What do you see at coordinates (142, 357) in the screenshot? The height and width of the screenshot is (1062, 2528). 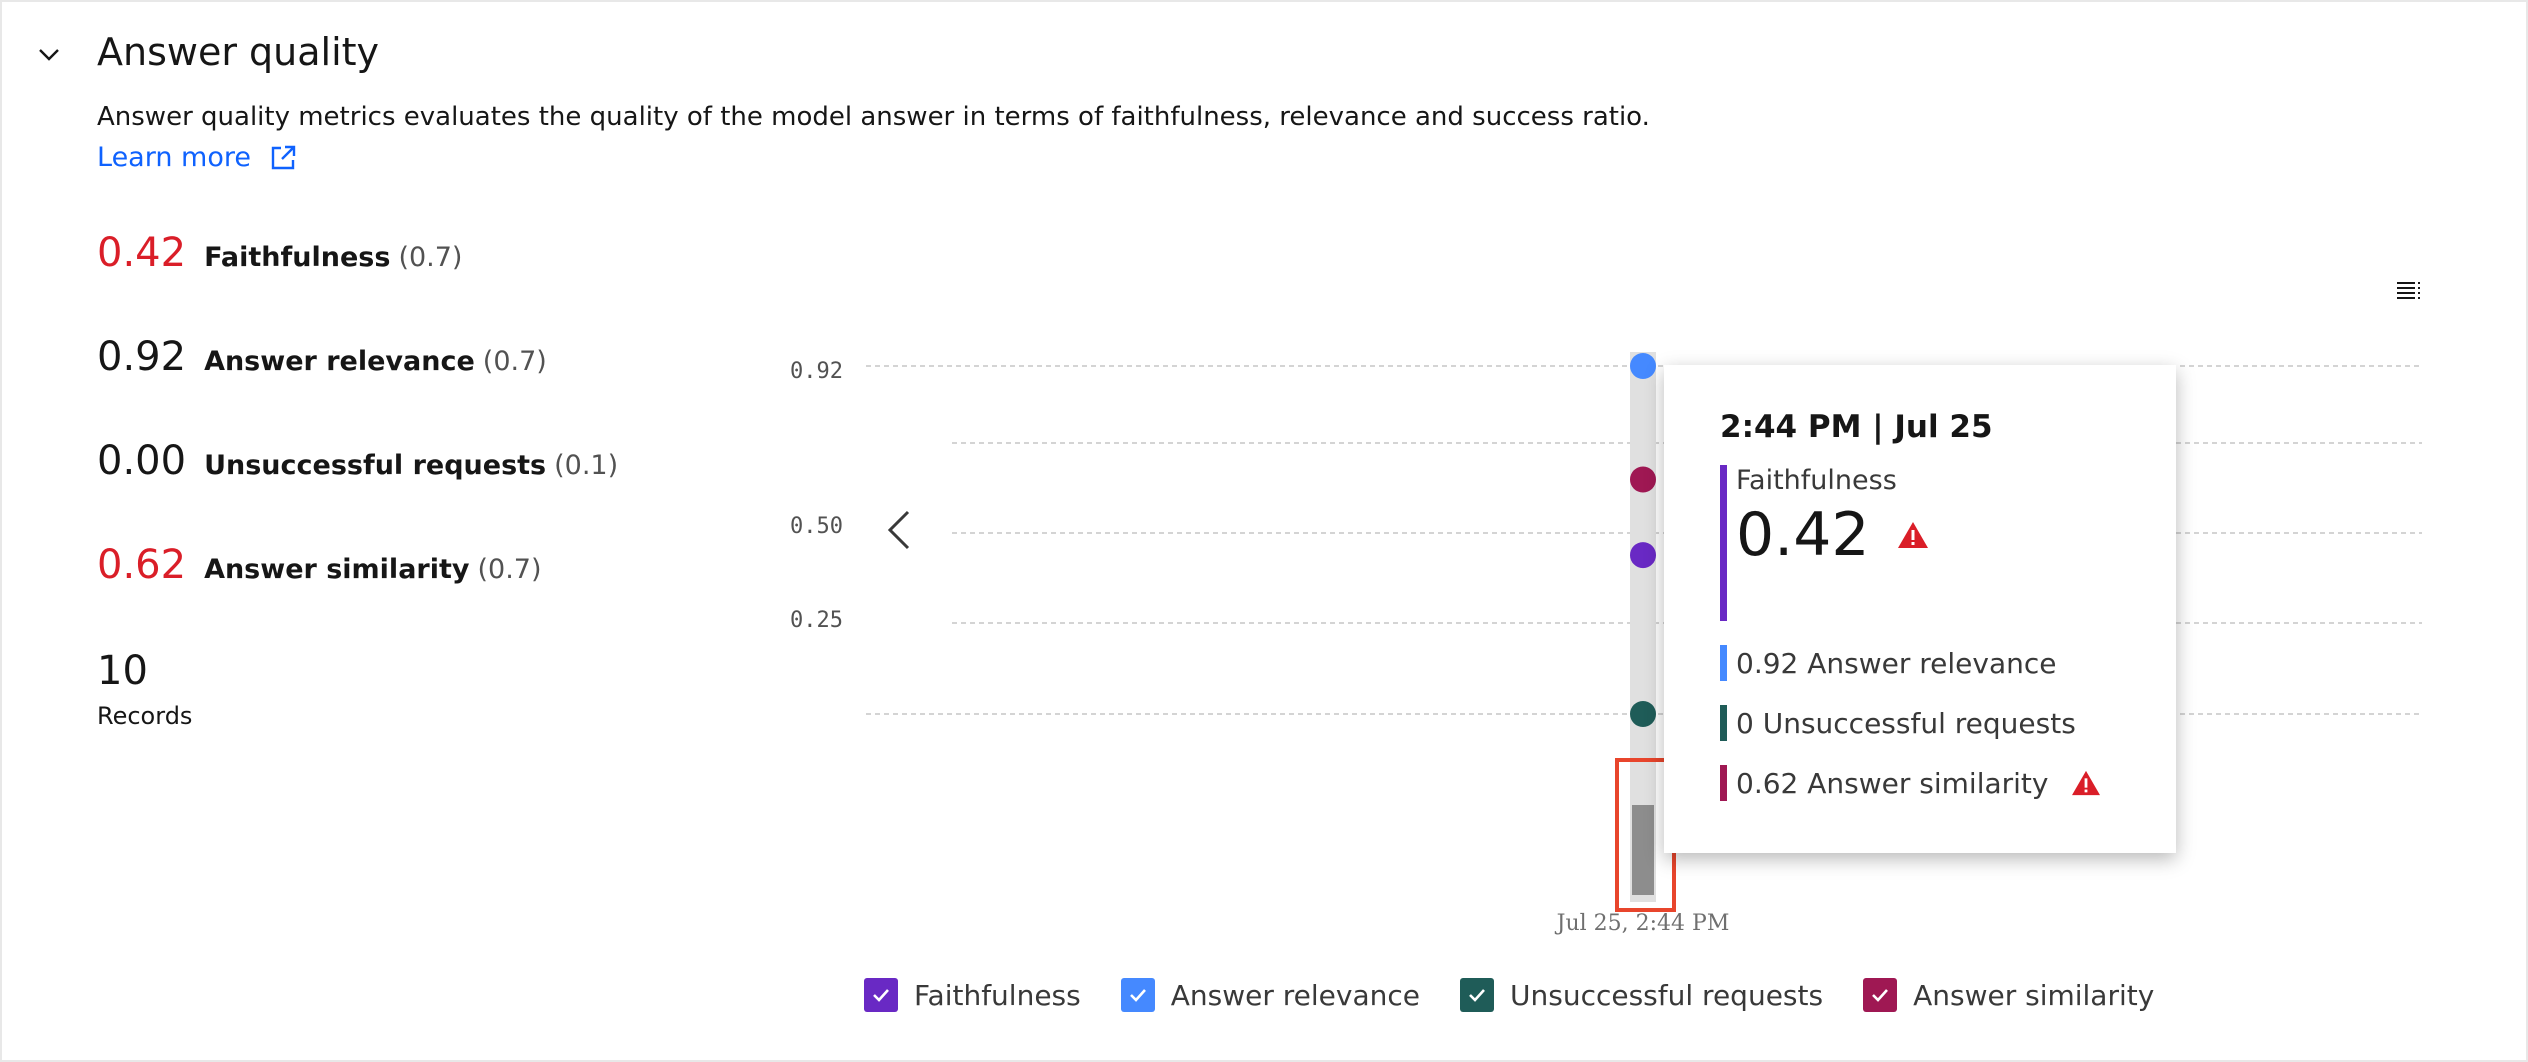 I see `metric-value: 0.92` at bounding box center [142, 357].